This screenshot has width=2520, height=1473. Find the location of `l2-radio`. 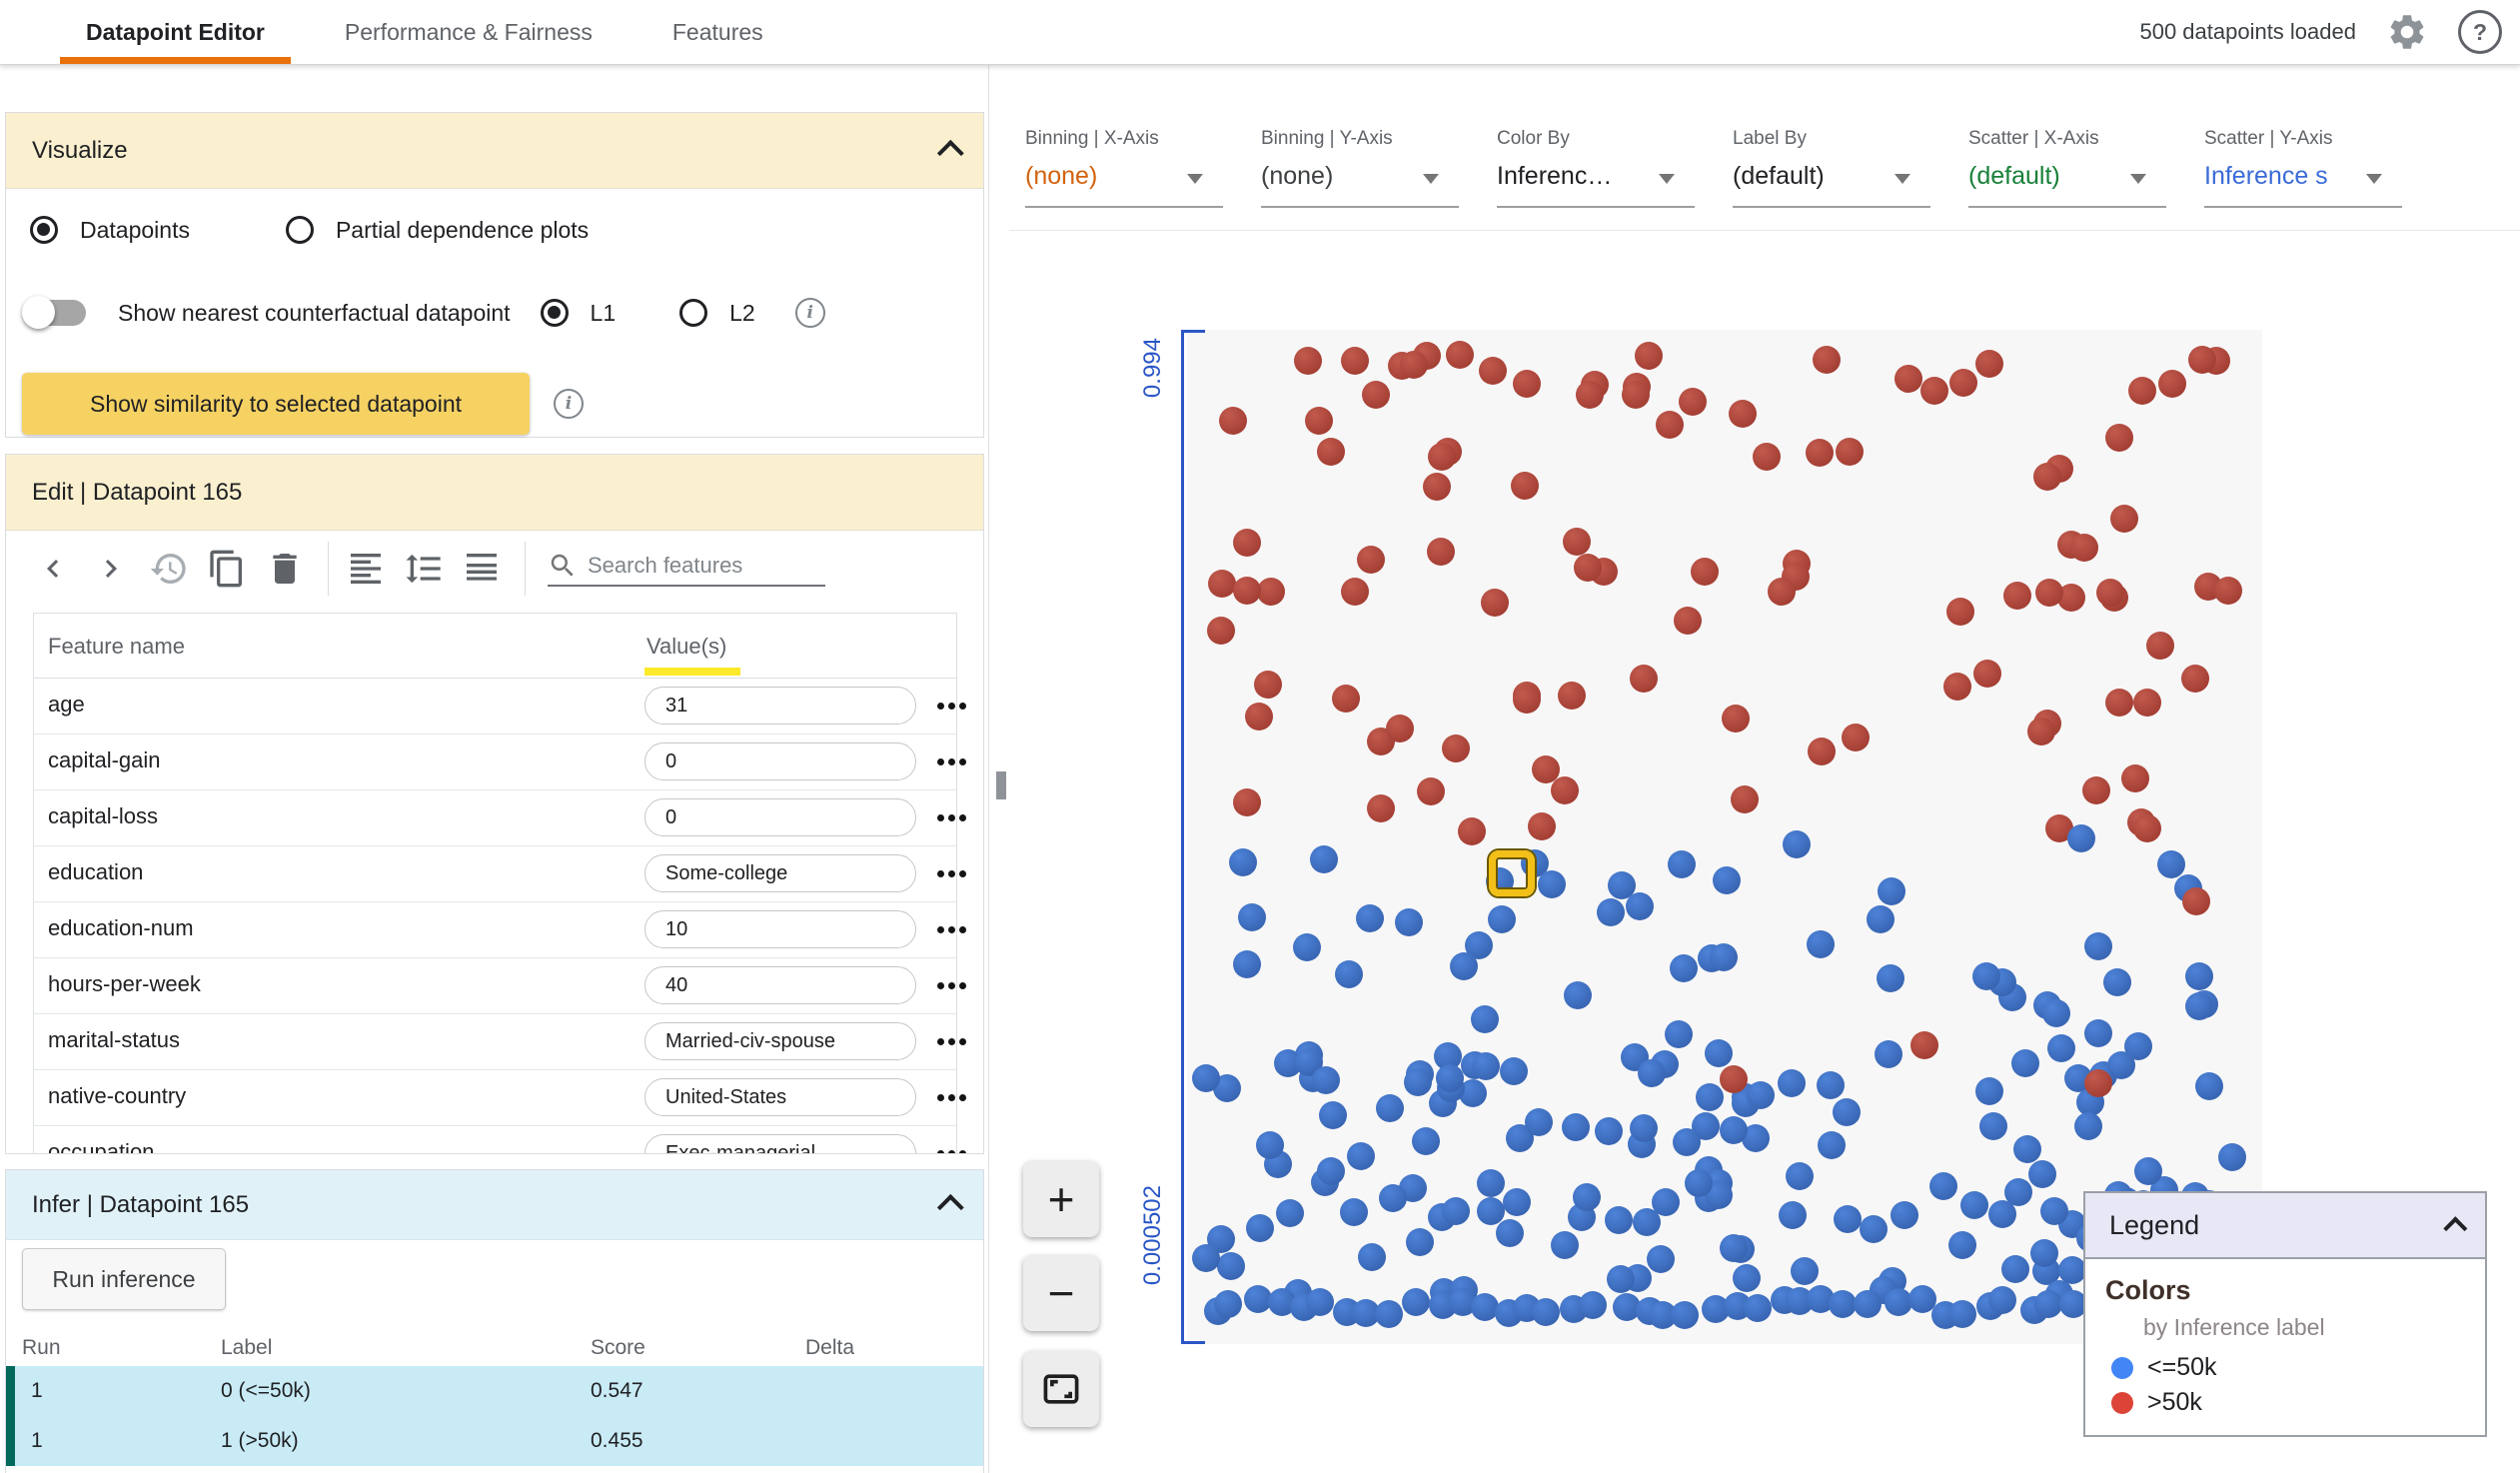

l2-radio is located at coordinates (693, 313).